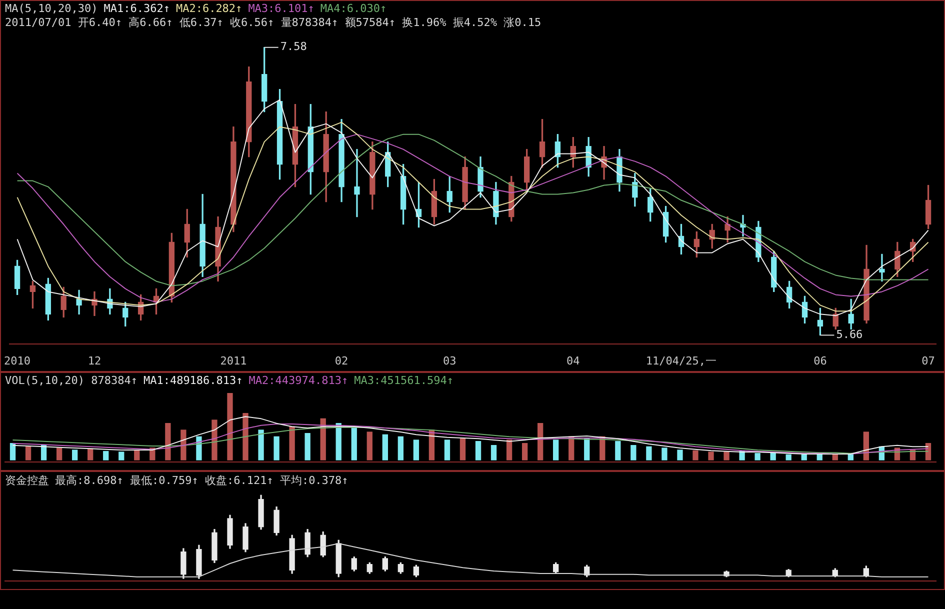 The image size is (945, 609). What do you see at coordinates (233, 361) in the screenshot?
I see `x-tick-label: 2011` at bounding box center [233, 361].